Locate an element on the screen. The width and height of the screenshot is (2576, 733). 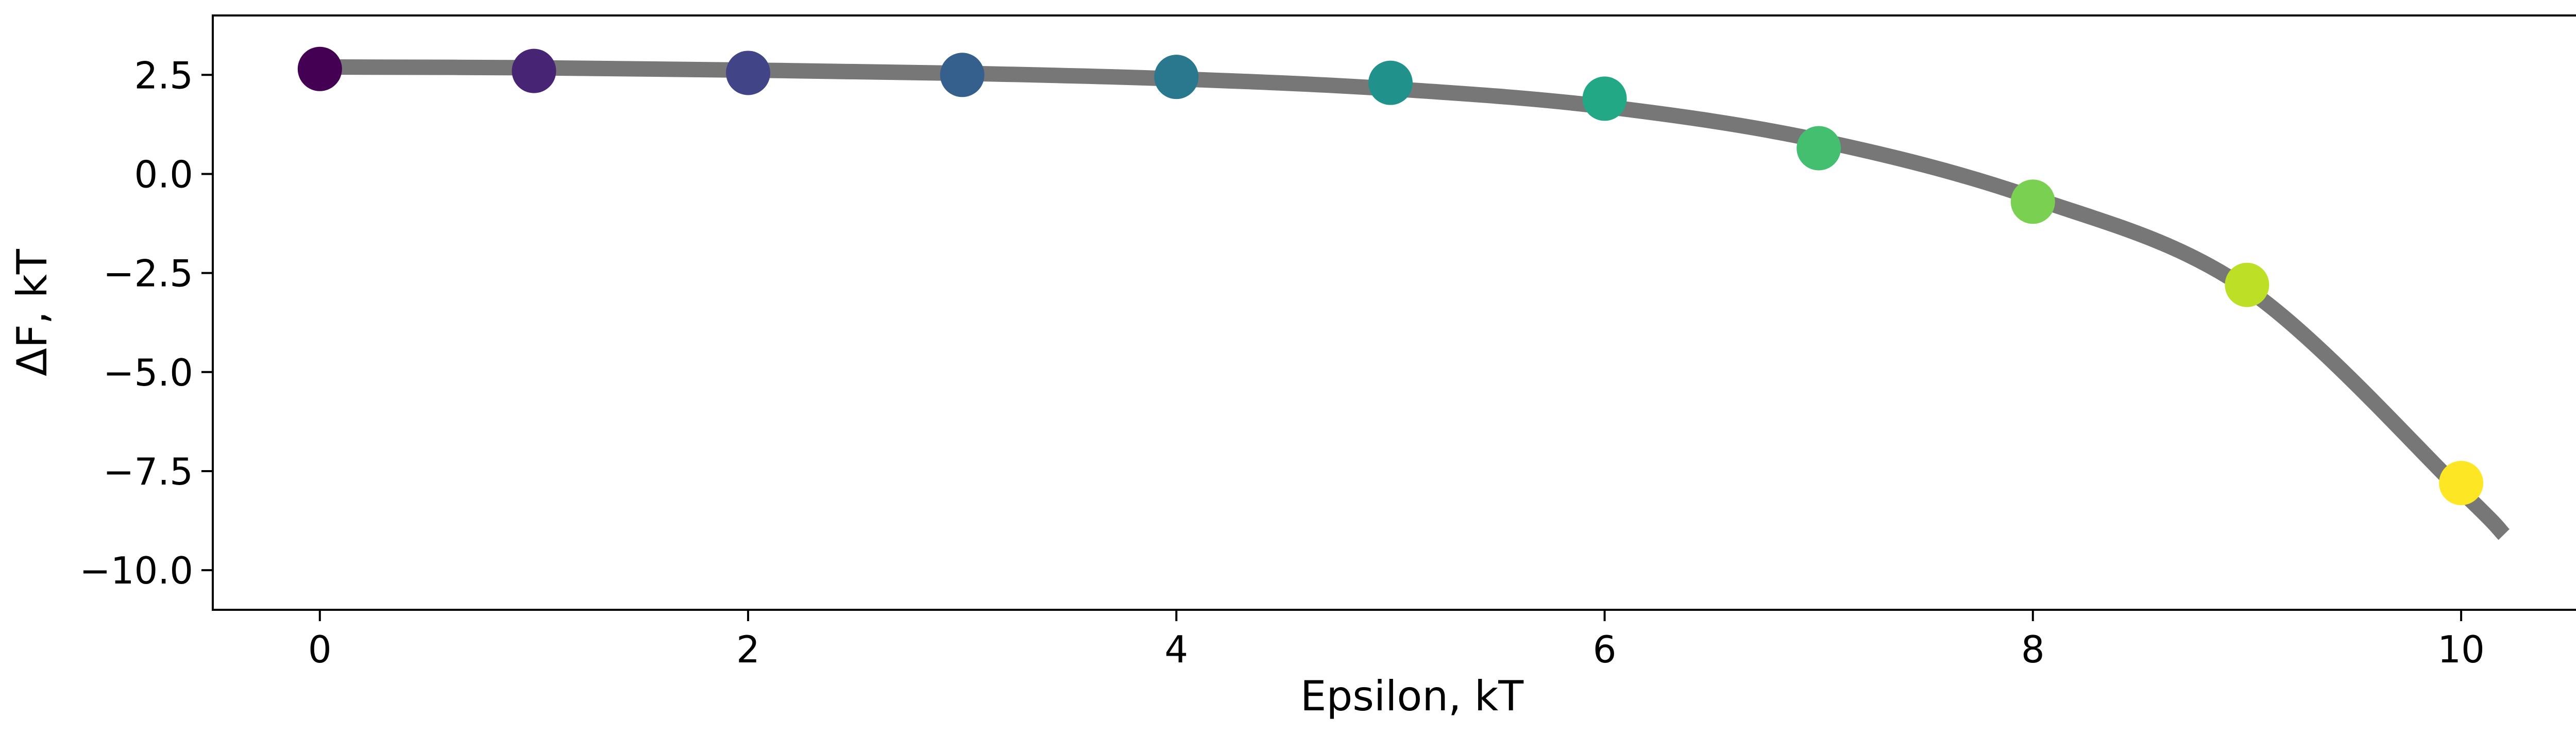
y-tick-label: 0.0 is located at coordinates (163, 174).